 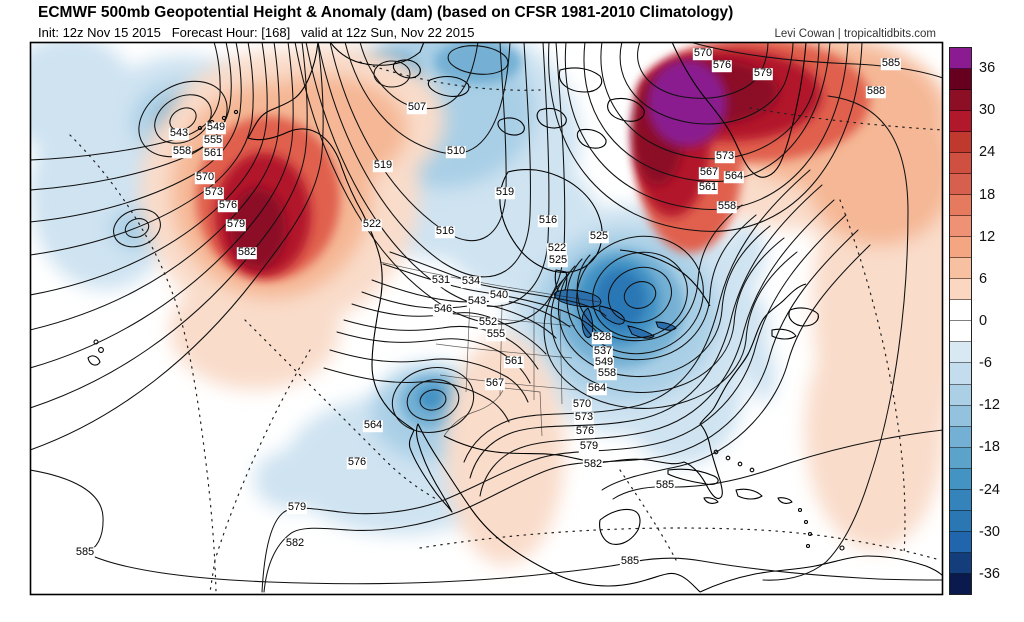 I want to click on state-borders, so click(x=490, y=349).